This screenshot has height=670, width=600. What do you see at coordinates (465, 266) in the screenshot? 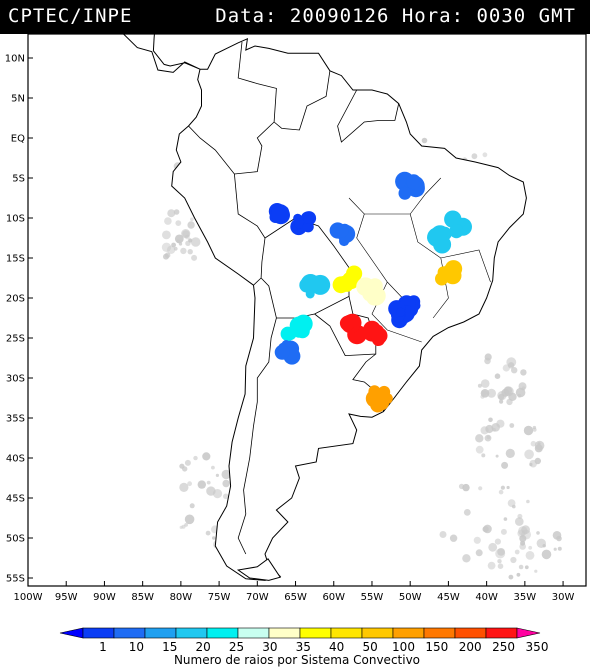
I see `state-border` at bounding box center [465, 266].